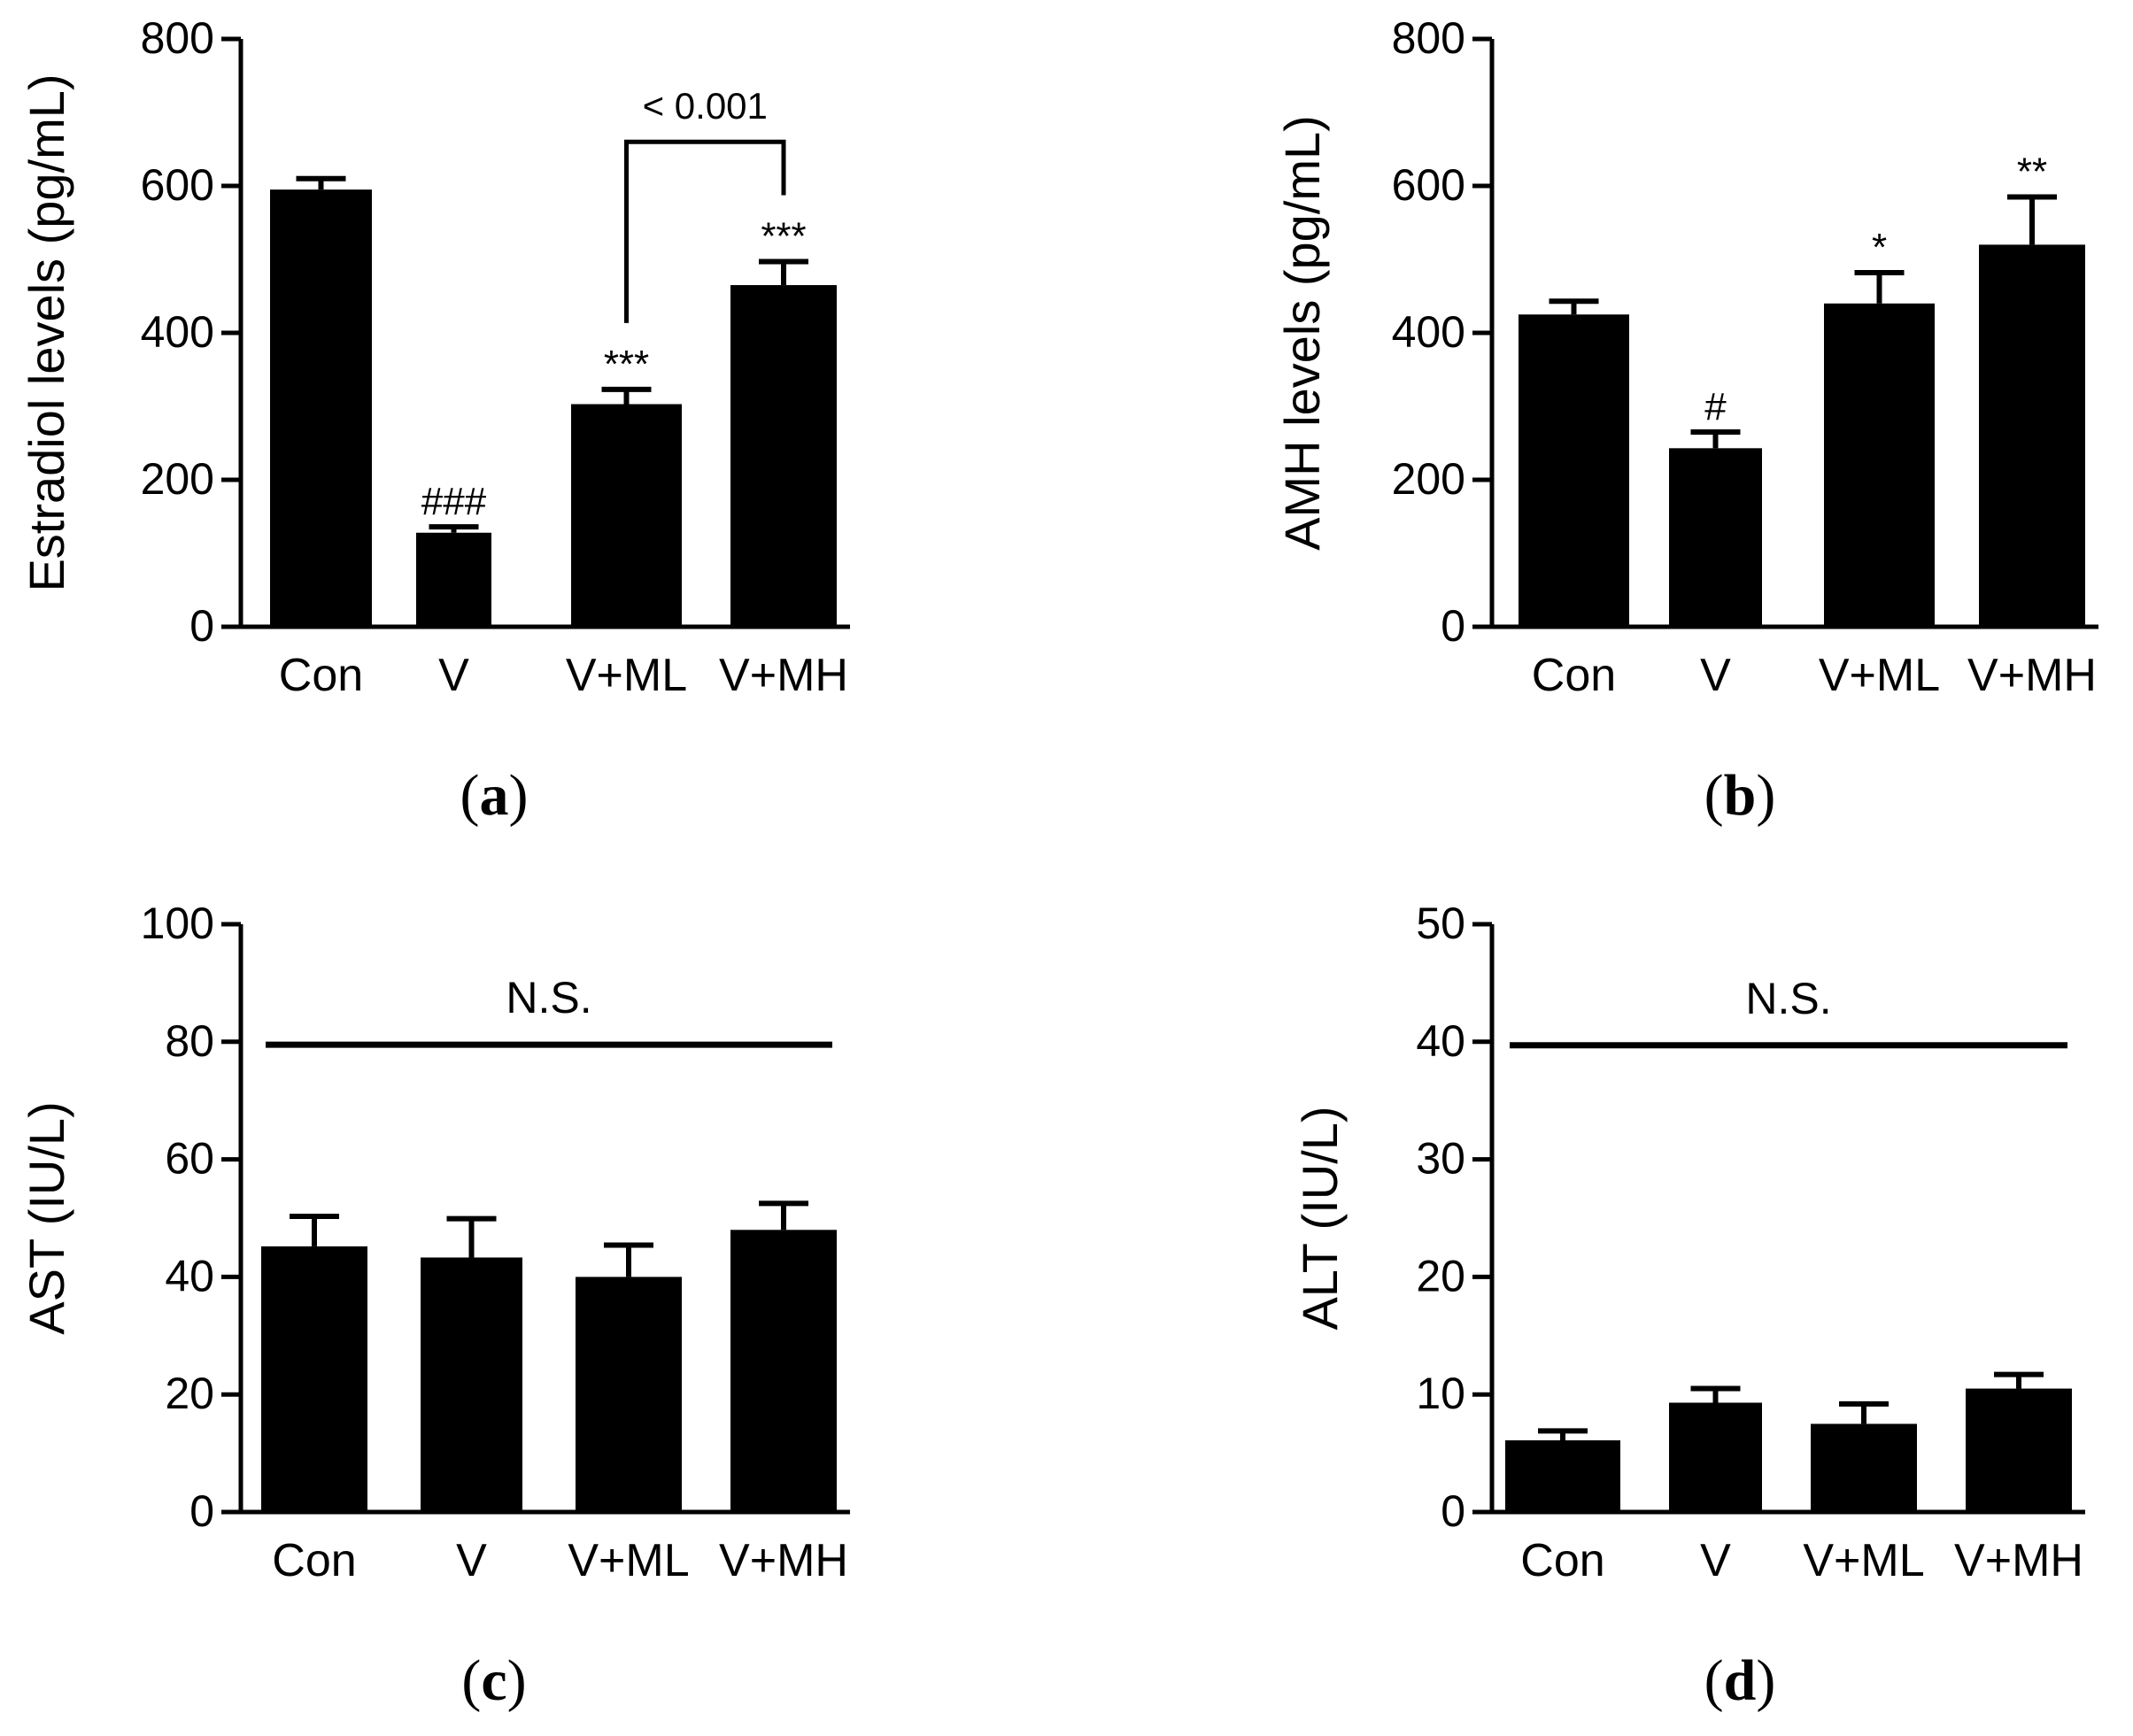 The image size is (2133, 1736). What do you see at coordinates (705, 106) in the screenshot?
I see `comparison-p-value: < 0.001` at bounding box center [705, 106].